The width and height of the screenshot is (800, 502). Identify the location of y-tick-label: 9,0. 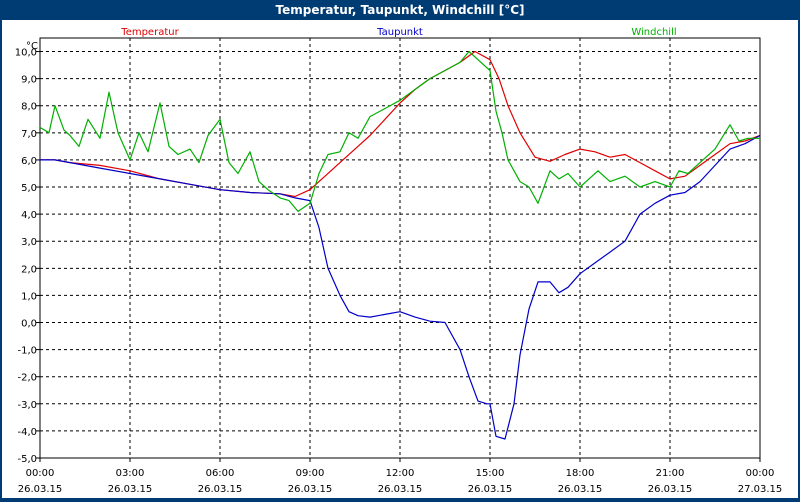
(29, 80).